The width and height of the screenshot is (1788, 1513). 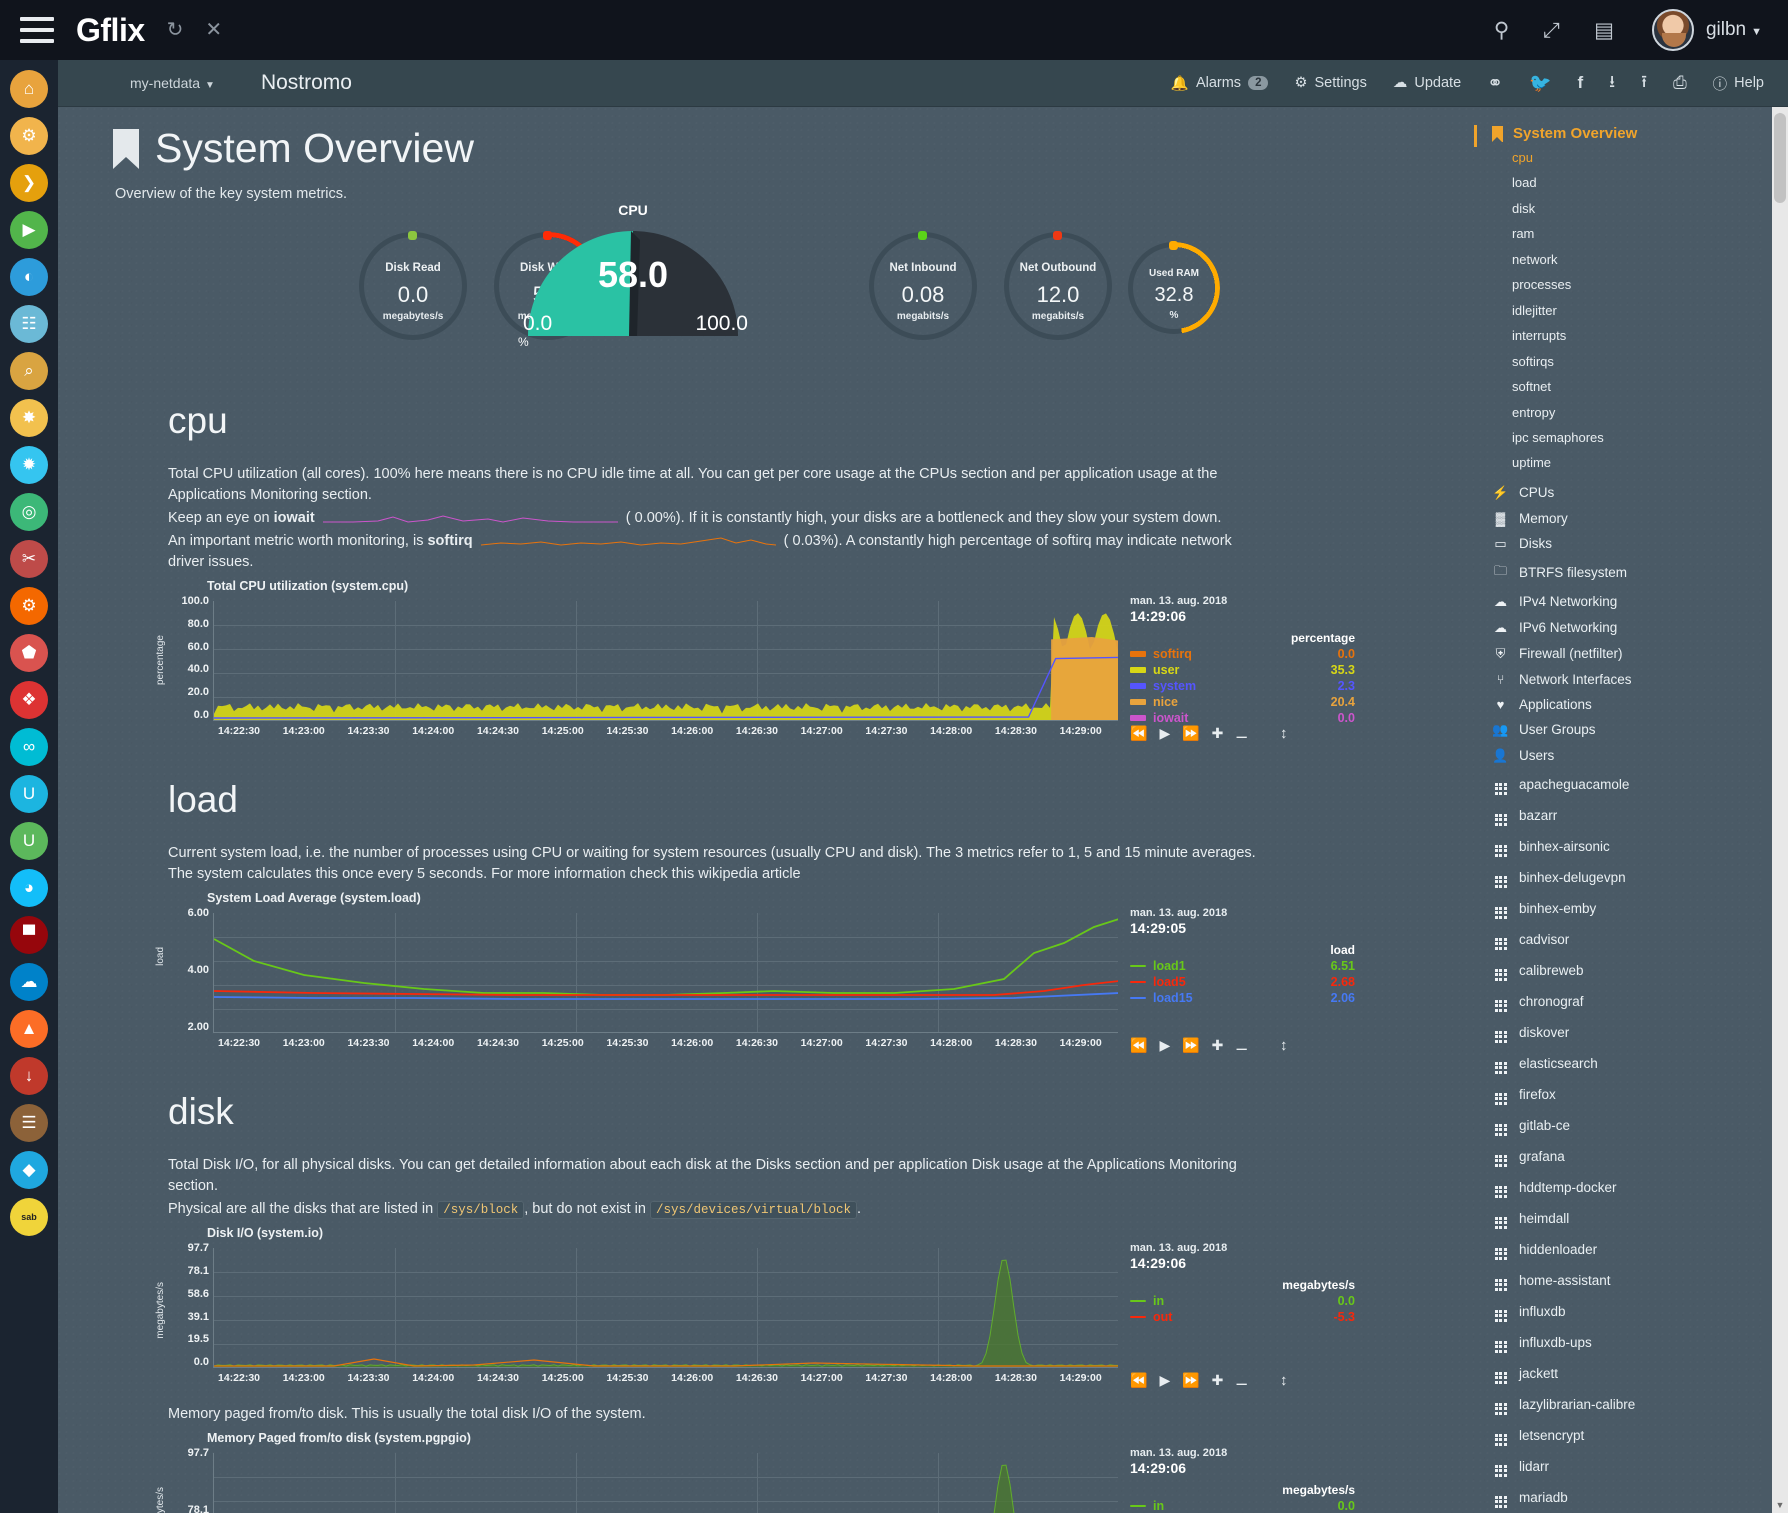 I want to click on right-nav-app-influxdb-ups: influxdb-ups, so click(x=1616, y=1342).